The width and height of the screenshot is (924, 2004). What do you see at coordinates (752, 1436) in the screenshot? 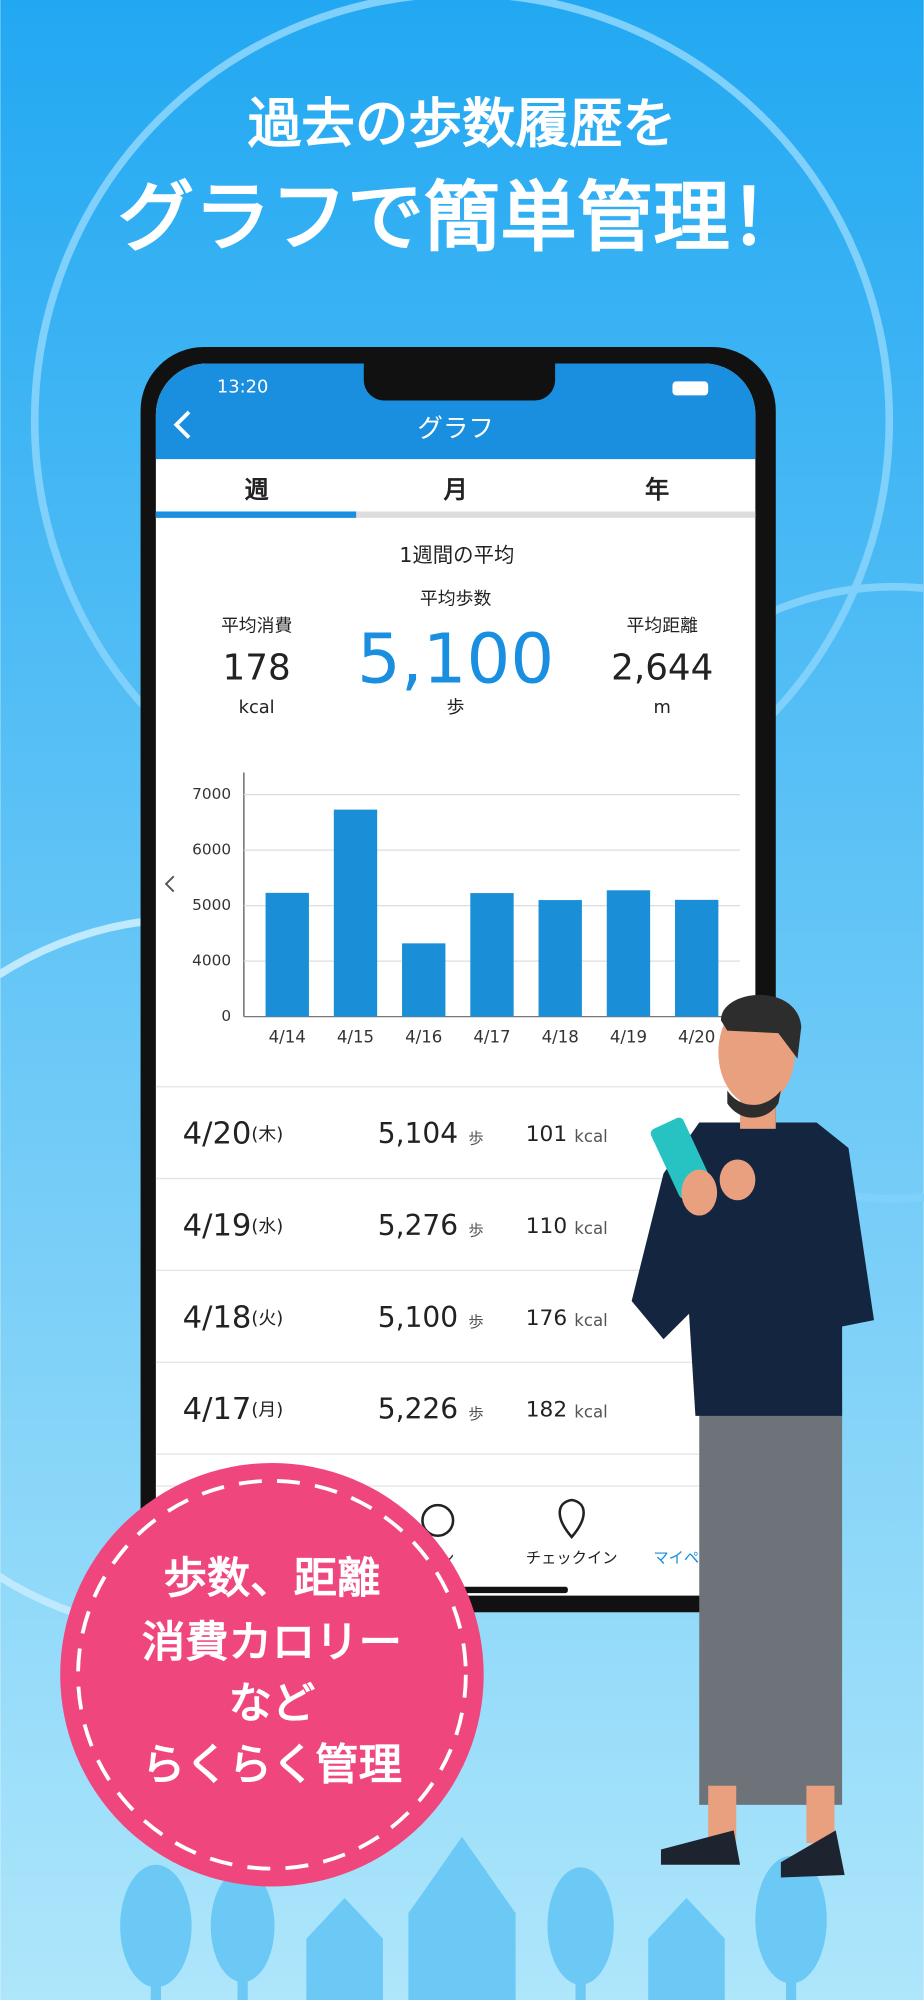
I see `person` at bounding box center [752, 1436].